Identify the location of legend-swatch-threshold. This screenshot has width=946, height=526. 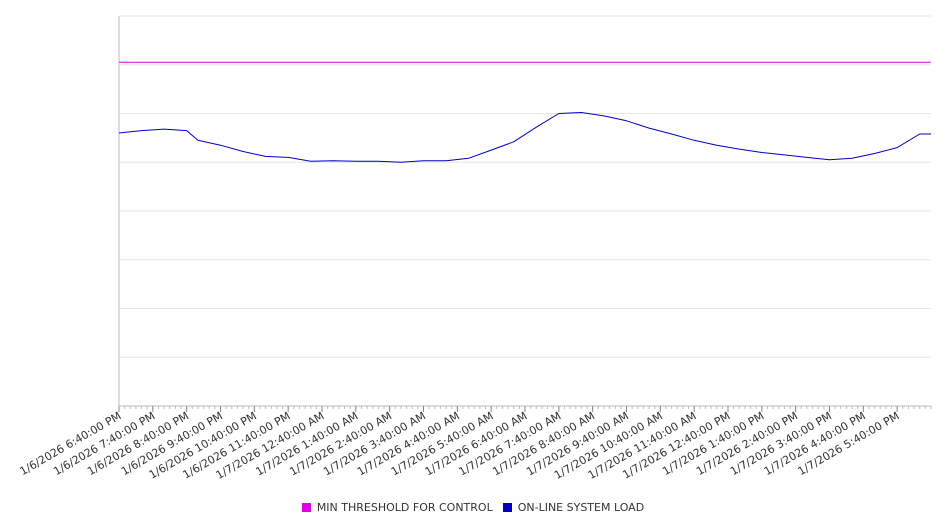
(306, 507).